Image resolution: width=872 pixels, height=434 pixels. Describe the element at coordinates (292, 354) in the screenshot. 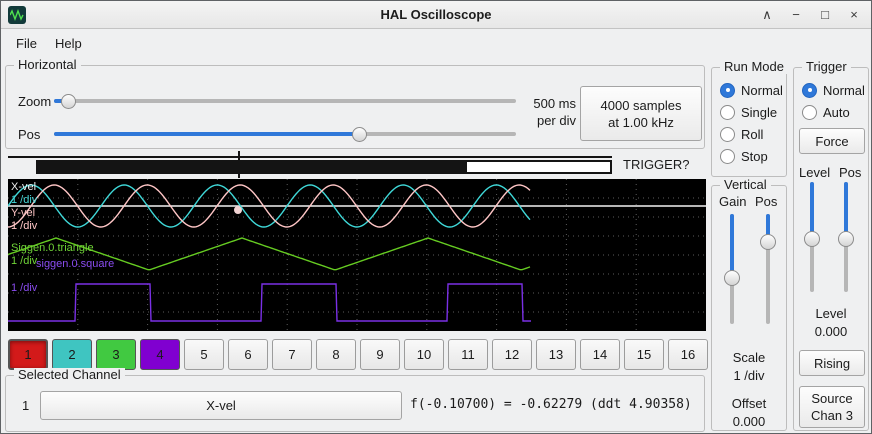

I see `channel-button-7: 7` at that location.